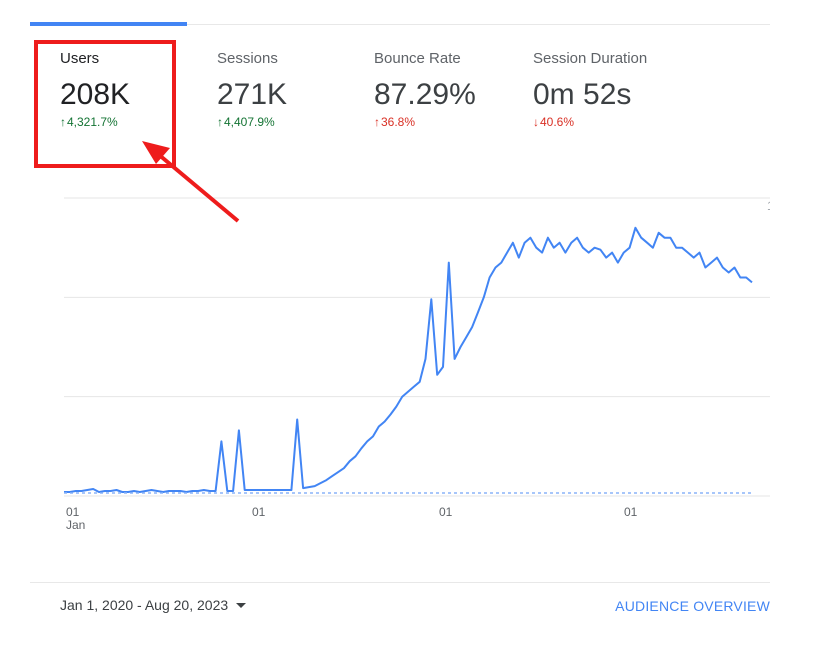 This screenshot has height=649, width=838. Describe the element at coordinates (692, 606) in the screenshot. I see `audience-overview-link: AUDIENCE OVERVIEW` at that location.